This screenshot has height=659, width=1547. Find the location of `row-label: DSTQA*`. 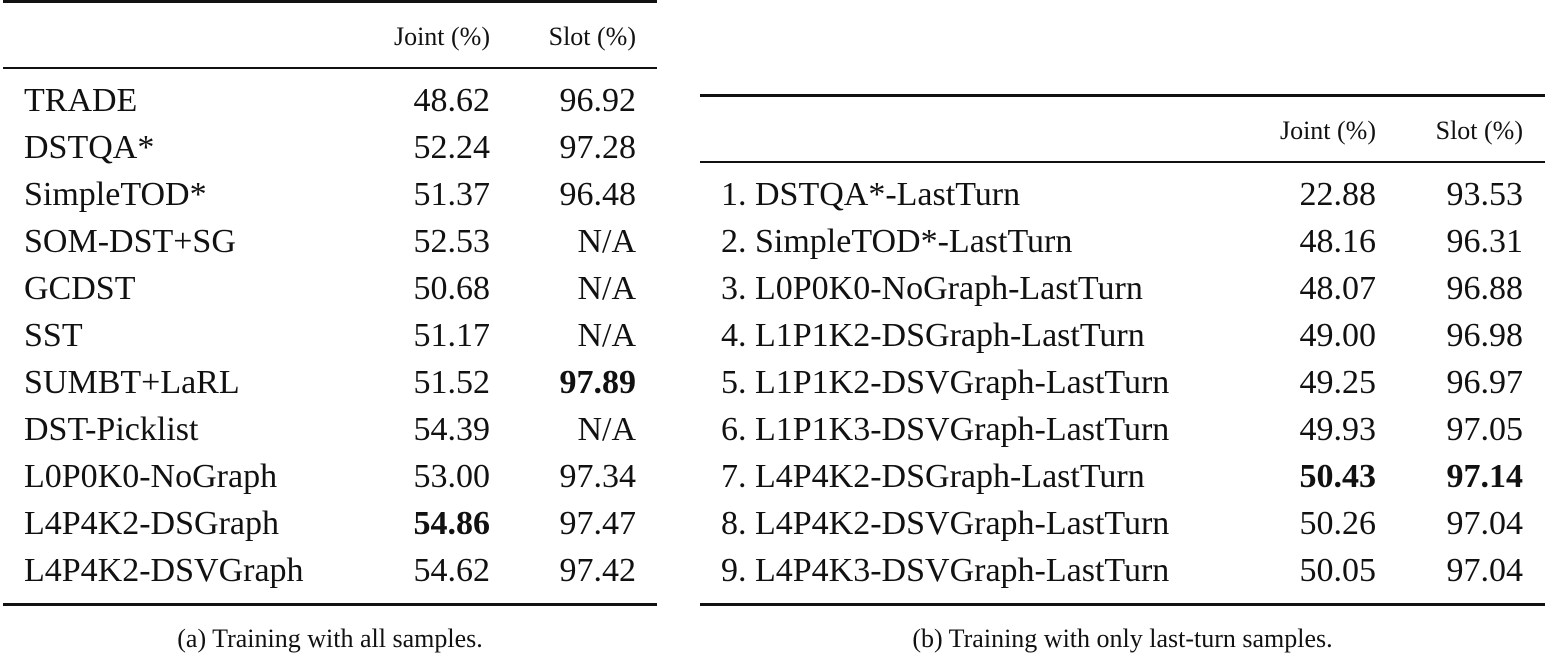

row-label: DSTQA* is located at coordinates (89, 147).